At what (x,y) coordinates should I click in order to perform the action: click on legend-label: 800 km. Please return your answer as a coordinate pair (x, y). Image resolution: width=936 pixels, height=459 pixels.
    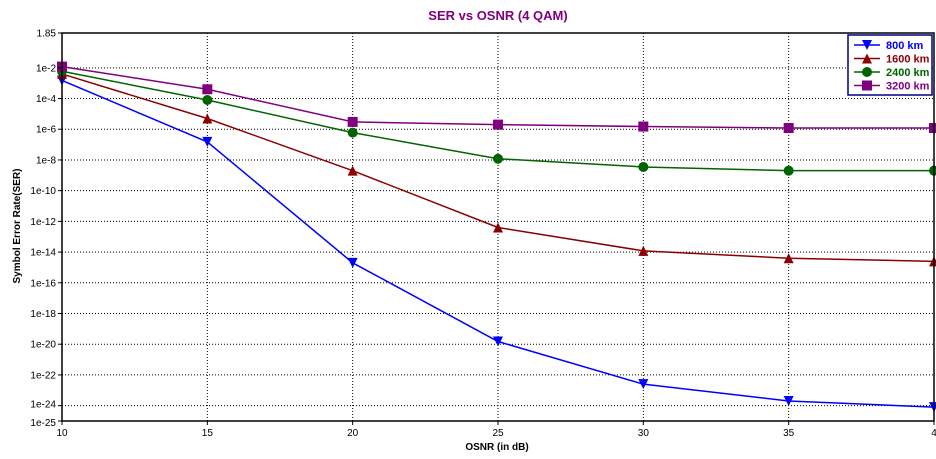
    Looking at the image, I should click on (905, 46).